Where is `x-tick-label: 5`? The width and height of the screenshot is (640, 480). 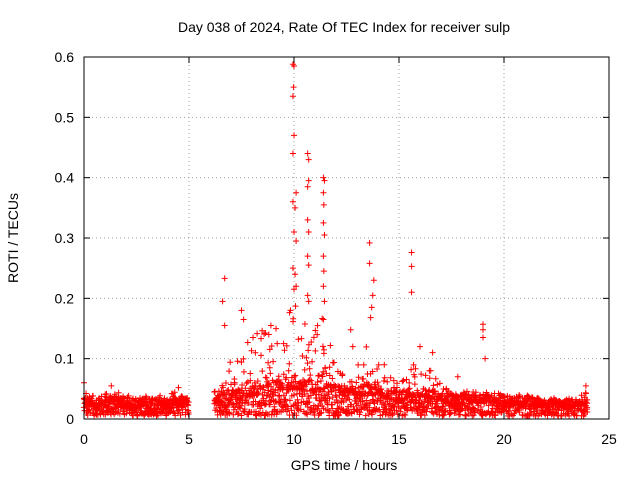
x-tick-label: 5 is located at coordinates (189, 439).